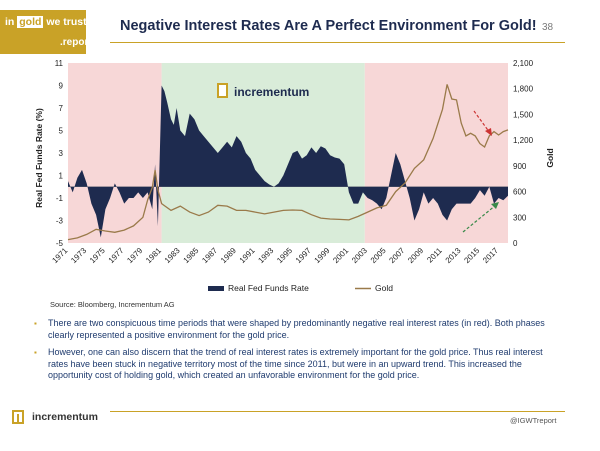 This screenshot has width=600, height=451. What do you see at coordinates (59, 63) in the screenshot?
I see `left-tick-label: 11` at bounding box center [59, 63].